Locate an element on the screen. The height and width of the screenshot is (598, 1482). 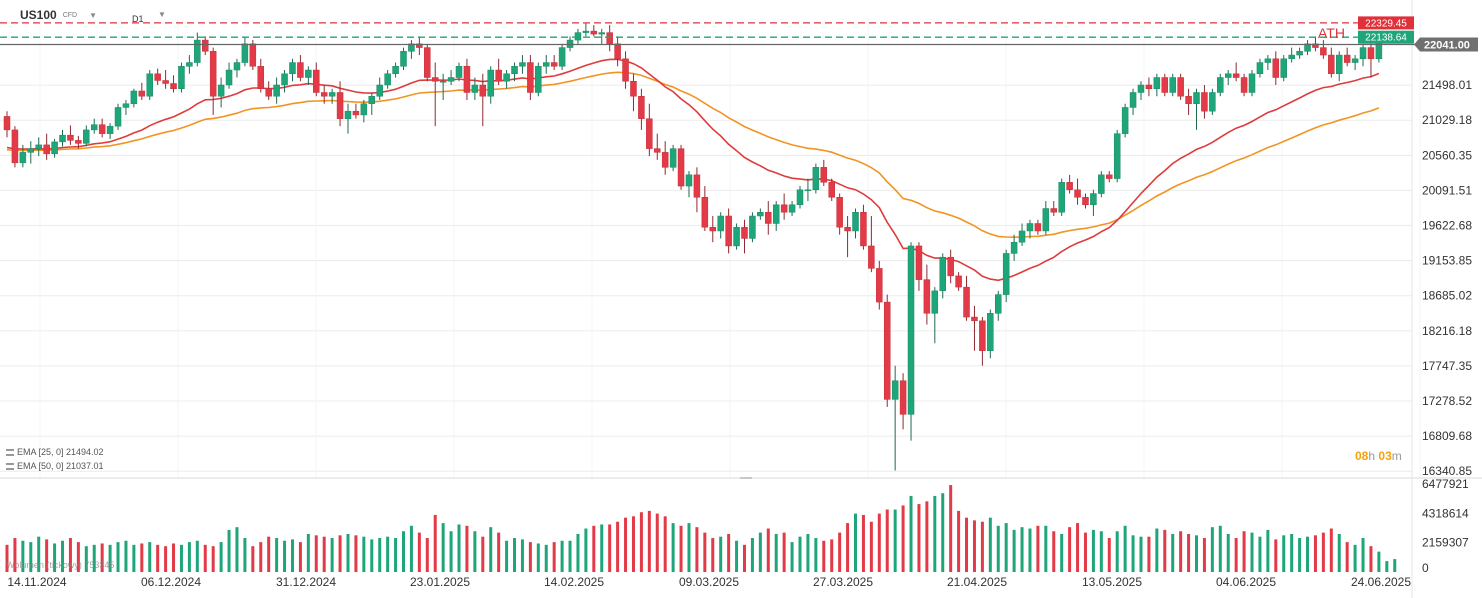
ema50-legend: EMA [50, 0] 21037.01 is located at coordinates (55, 466).